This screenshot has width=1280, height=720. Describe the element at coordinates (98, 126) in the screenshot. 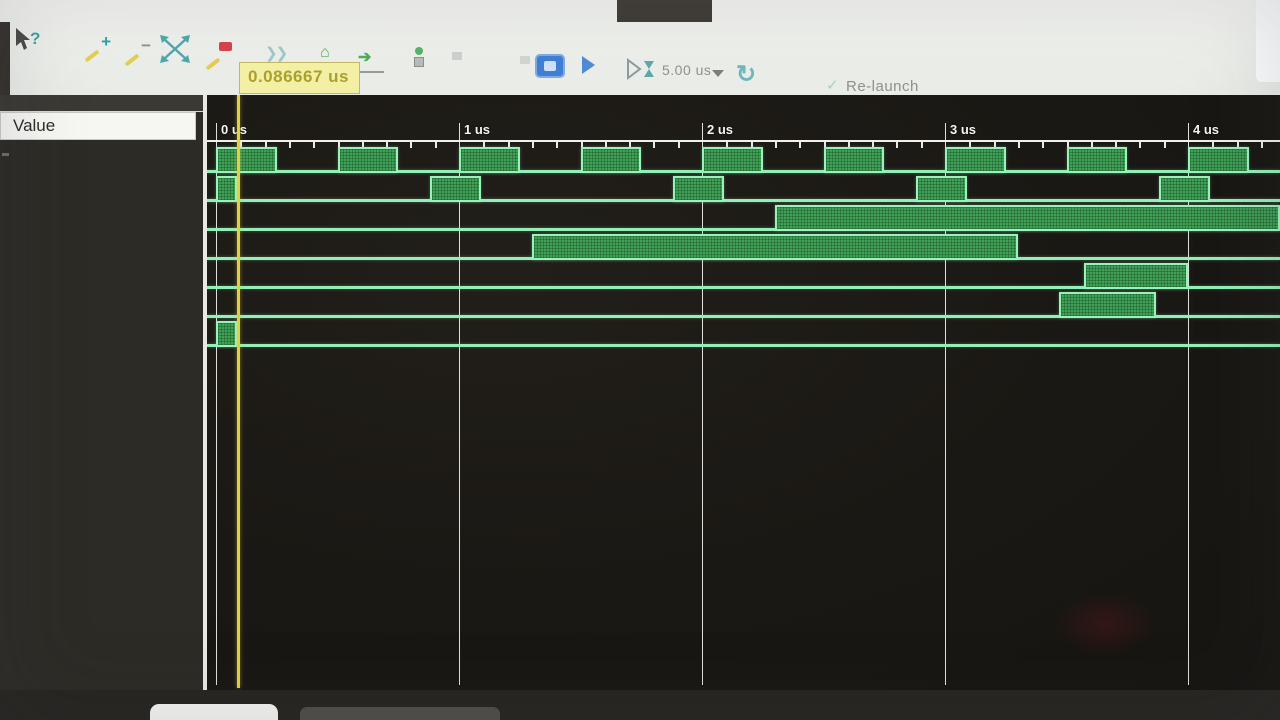

I see `value-column-header: Value` at that location.